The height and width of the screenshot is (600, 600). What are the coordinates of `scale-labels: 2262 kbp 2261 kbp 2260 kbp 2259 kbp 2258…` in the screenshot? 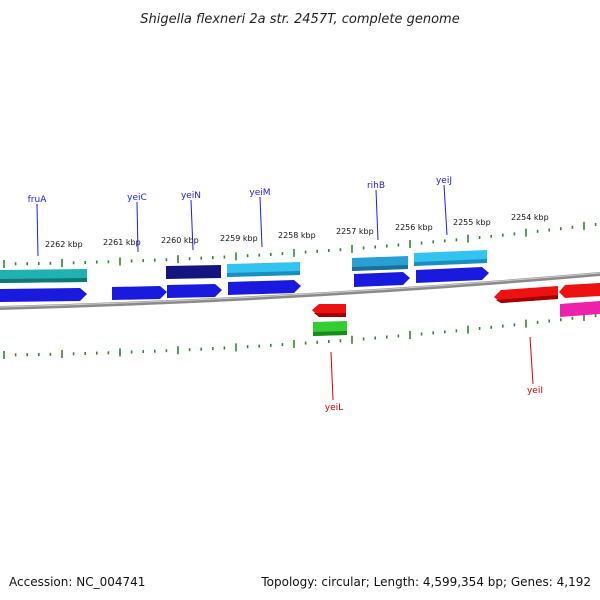 It's located at (297, 231).